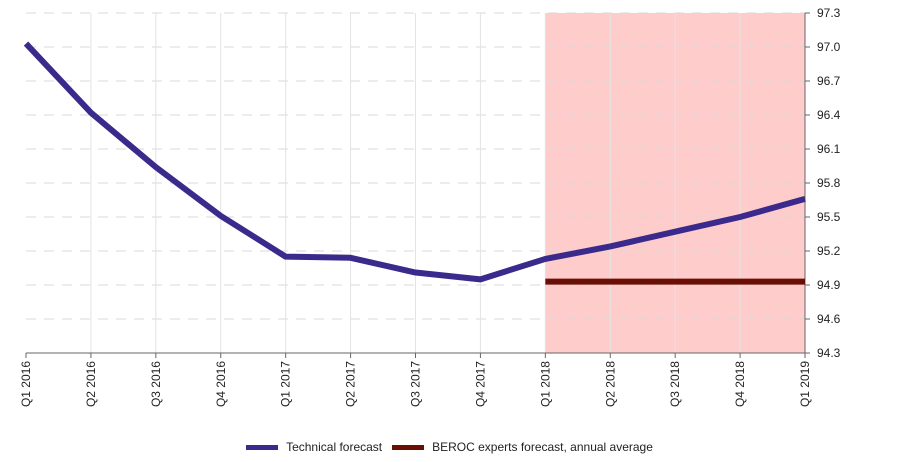 Image resolution: width=899 pixels, height=462 pixels. I want to click on x-tick-label: Q4 2016, so click(221, 384).